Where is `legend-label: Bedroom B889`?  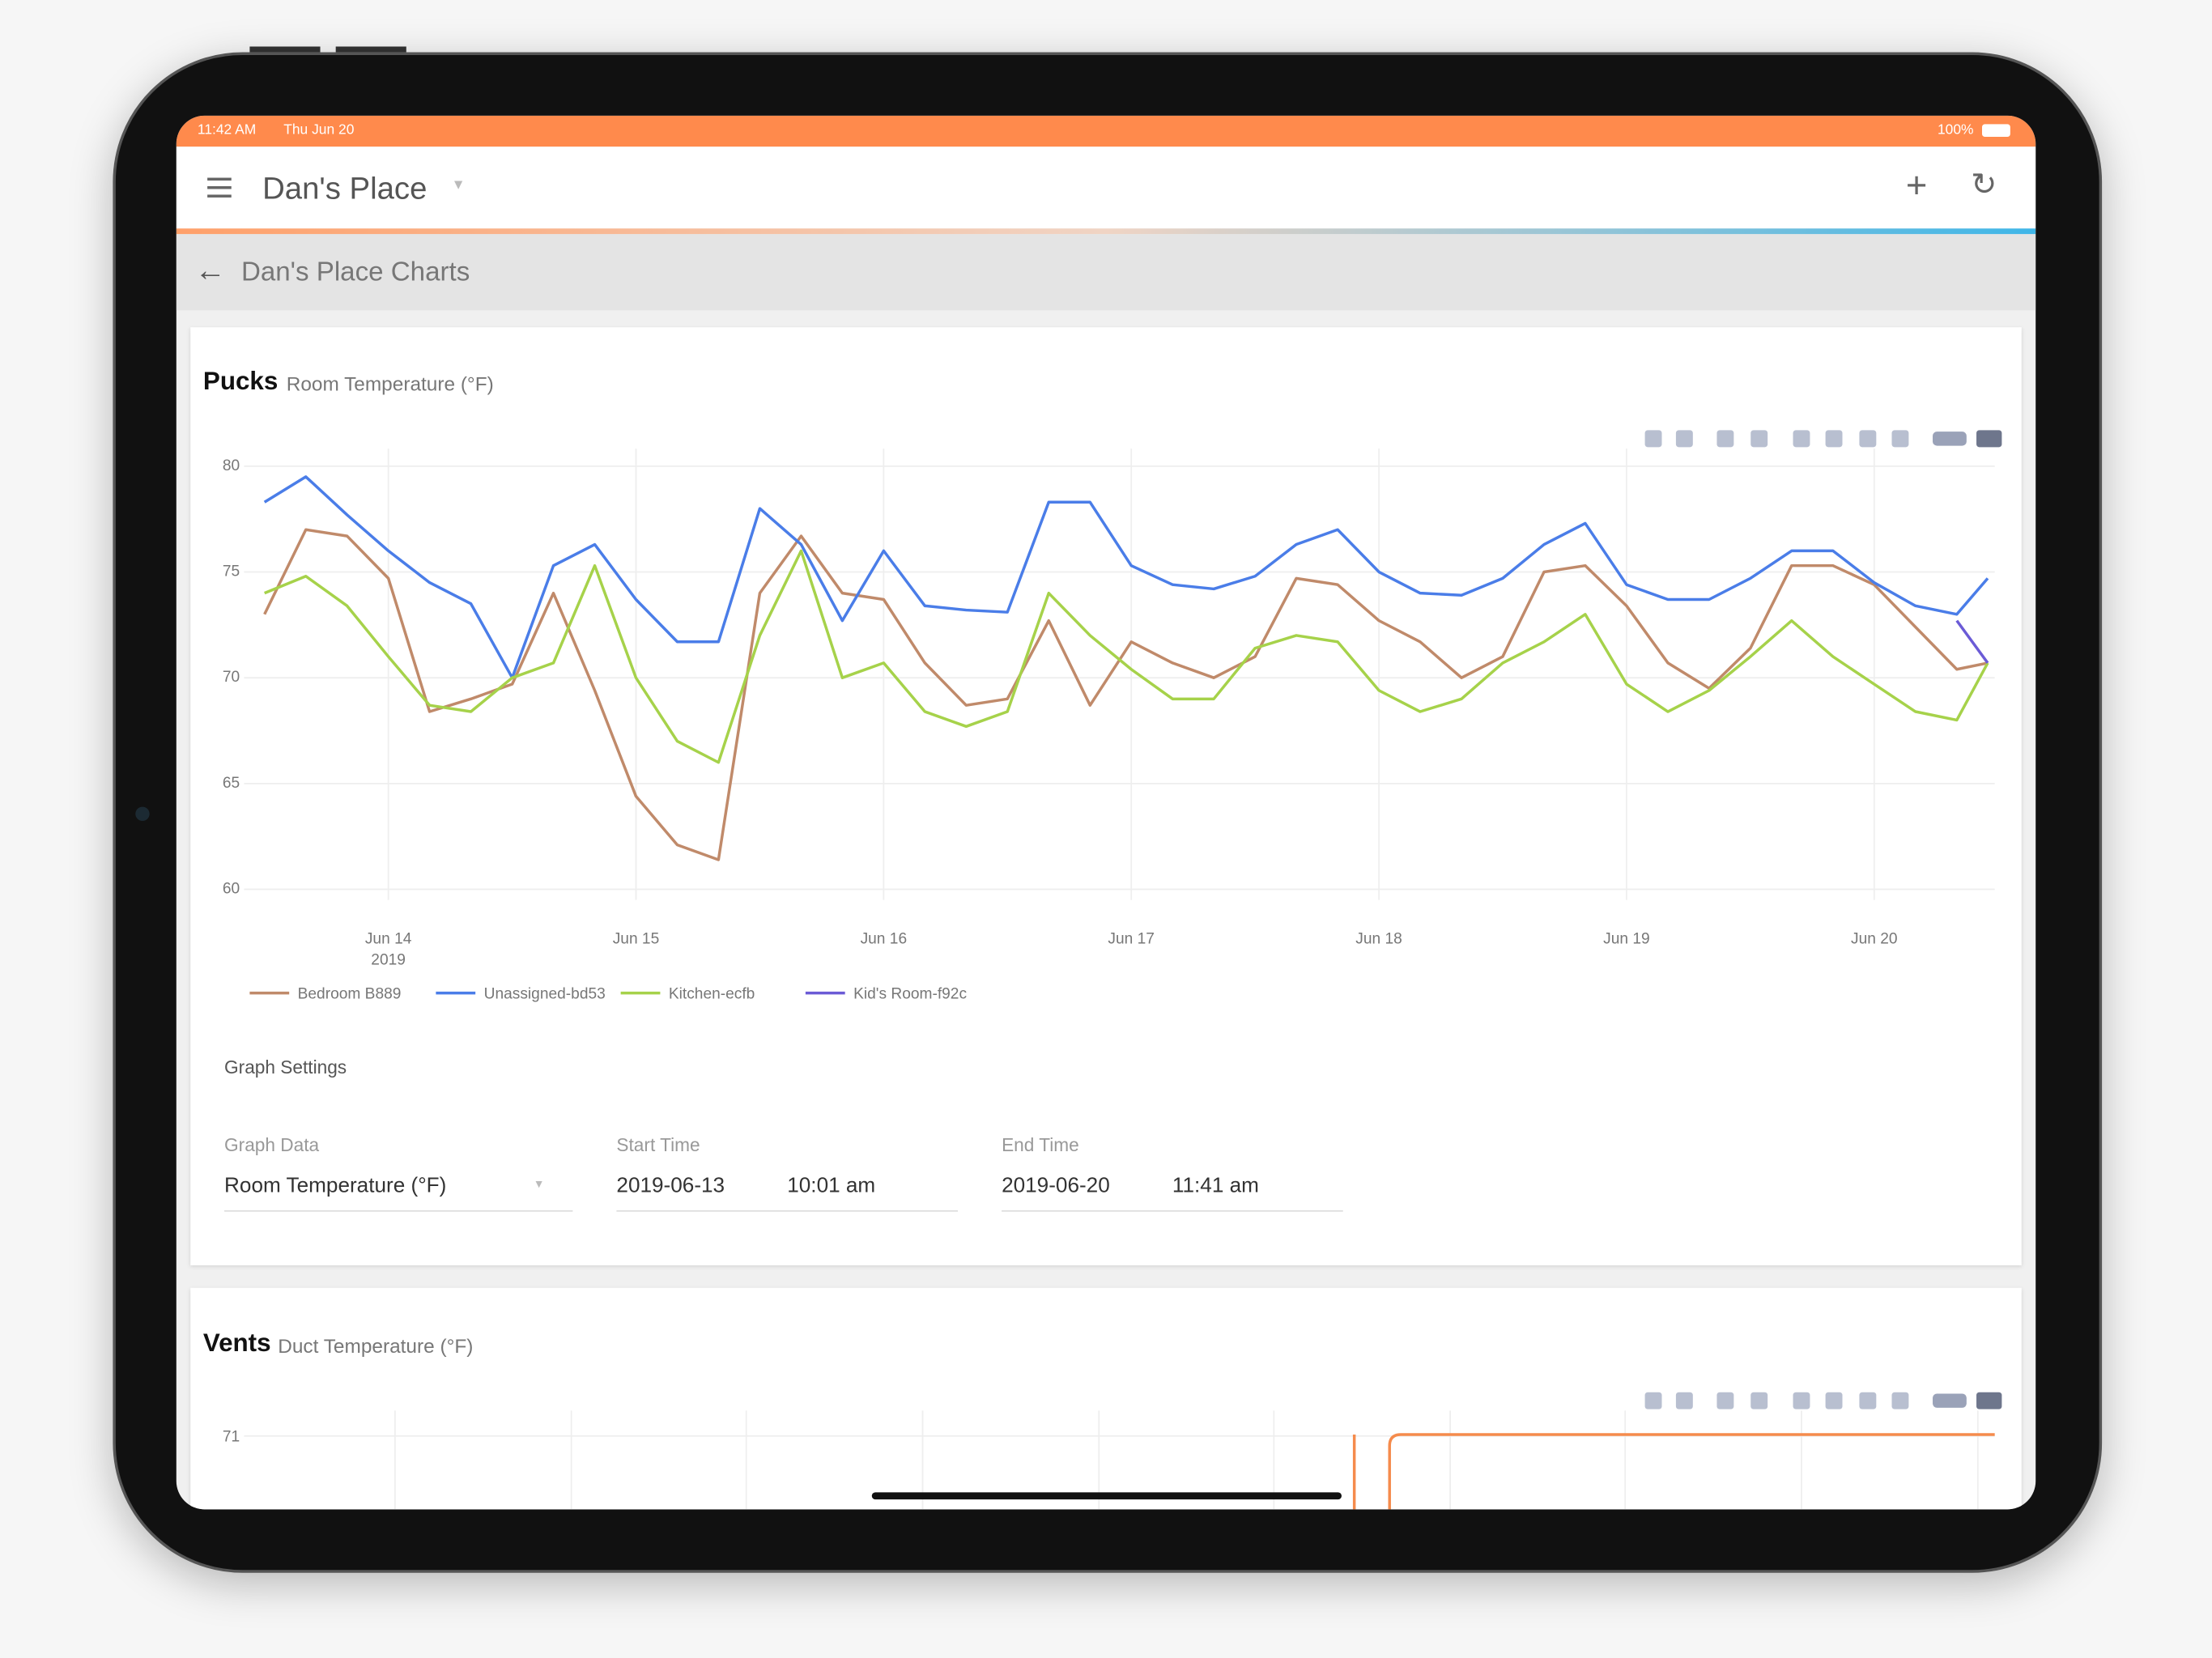 legend-label: Bedroom B889 is located at coordinates (350, 993).